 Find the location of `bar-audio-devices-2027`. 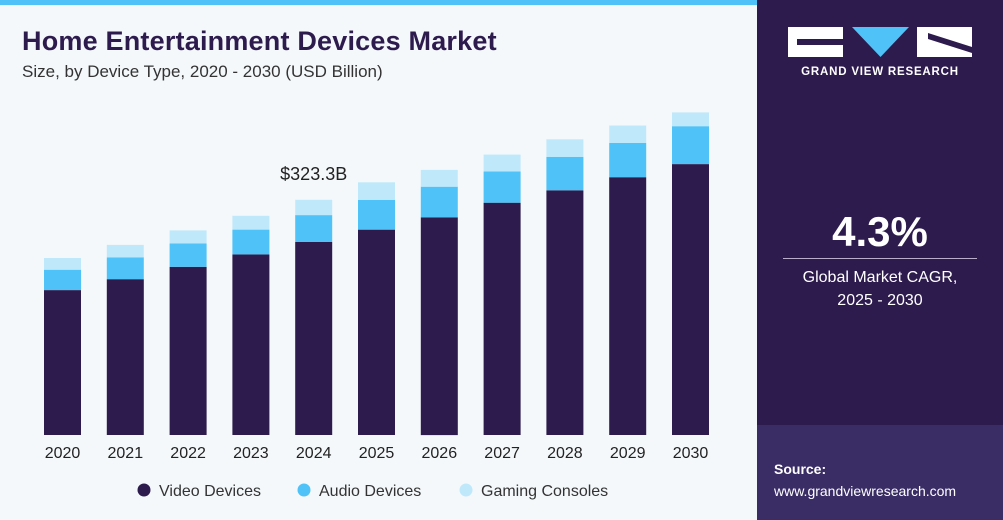

bar-audio-devices-2027 is located at coordinates (502, 187).